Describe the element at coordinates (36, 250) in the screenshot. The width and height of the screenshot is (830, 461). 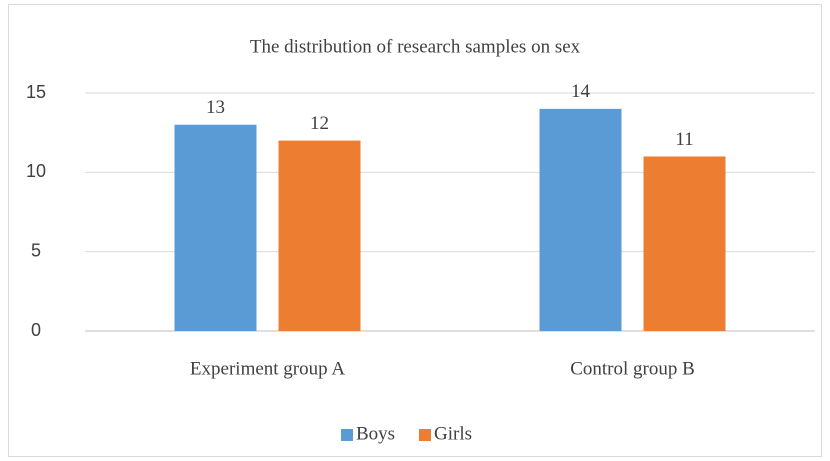
I see `y-tick-label: 5` at that location.